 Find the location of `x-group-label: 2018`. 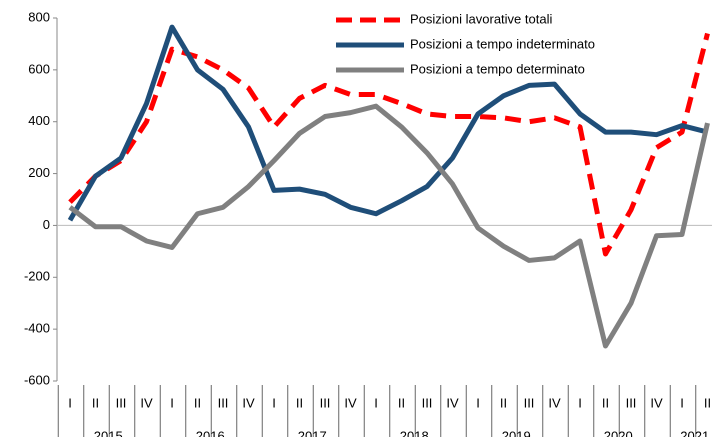

x-group-label: 2018 is located at coordinates (414, 432).